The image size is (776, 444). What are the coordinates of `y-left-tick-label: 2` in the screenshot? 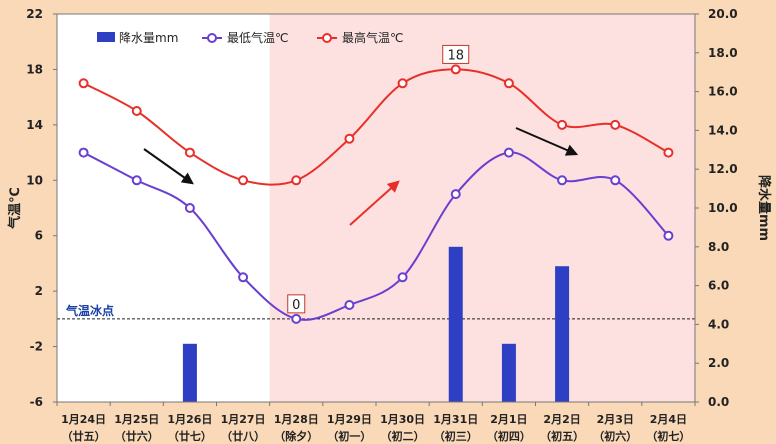 It's located at (39, 291).